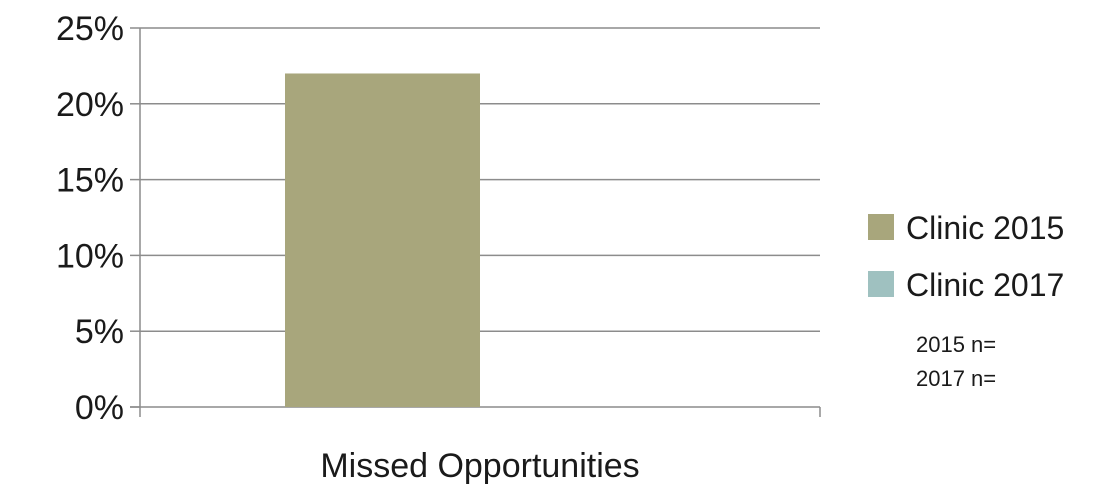 The height and width of the screenshot is (497, 1120). I want to click on legend-label-clinic-2017: Clinic 2017, so click(985, 285).